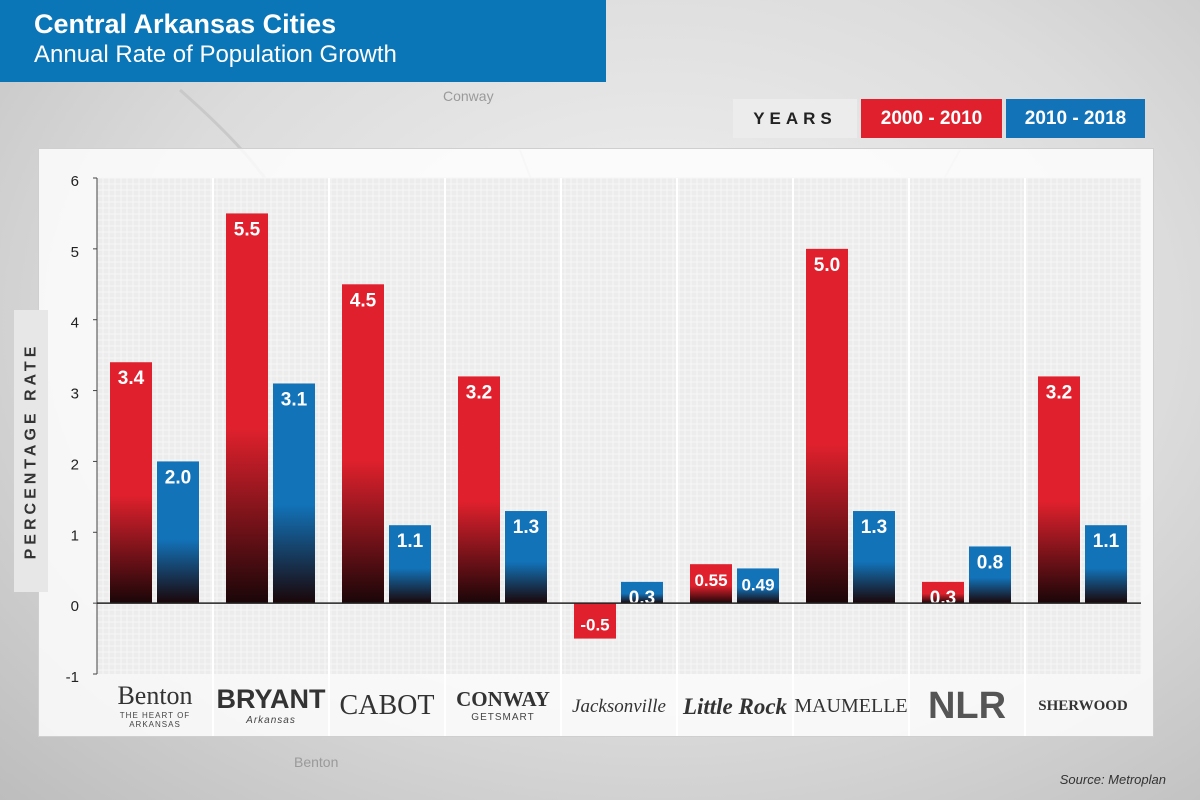 Image resolution: width=1200 pixels, height=800 pixels. What do you see at coordinates (503, 705) in the screenshot?
I see `logo-conway: CONWAY GETSMART` at bounding box center [503, 705].